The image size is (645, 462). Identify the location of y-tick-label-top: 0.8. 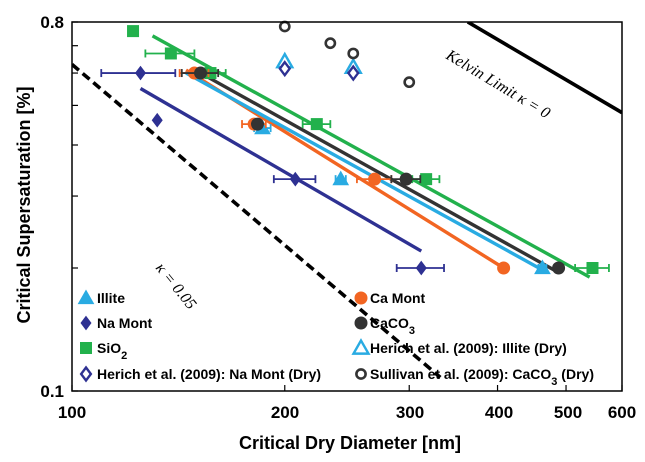
(52, 22).